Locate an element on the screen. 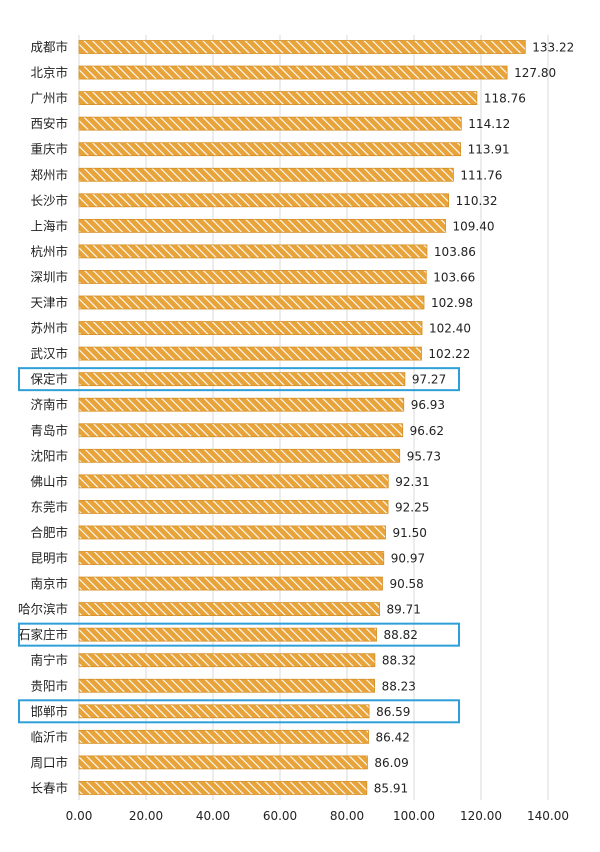 Image resolution: width=600 pixels, height=852 pixels. category-label: 北京市 is located at coordinates (49, 72).